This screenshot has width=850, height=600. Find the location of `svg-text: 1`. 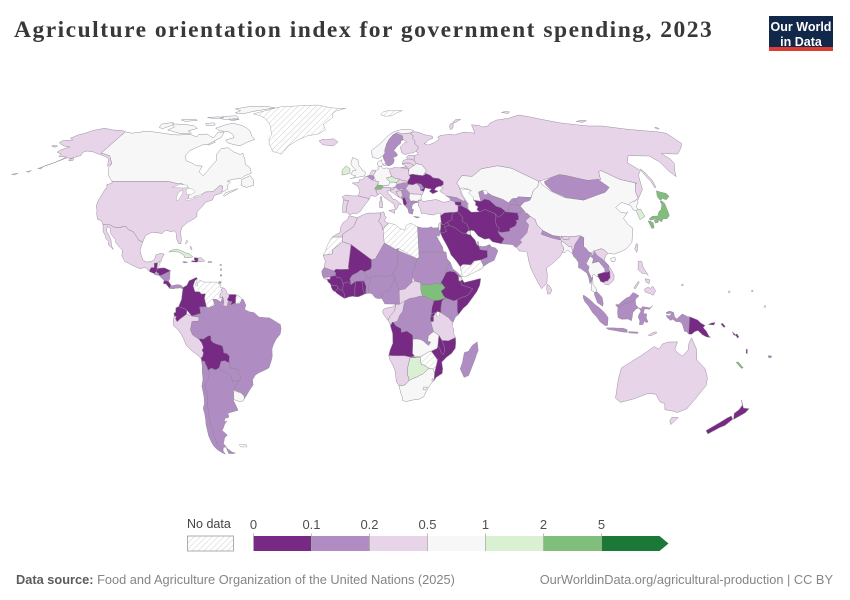

svg-text: 1 is located at coordinates (485, 524).